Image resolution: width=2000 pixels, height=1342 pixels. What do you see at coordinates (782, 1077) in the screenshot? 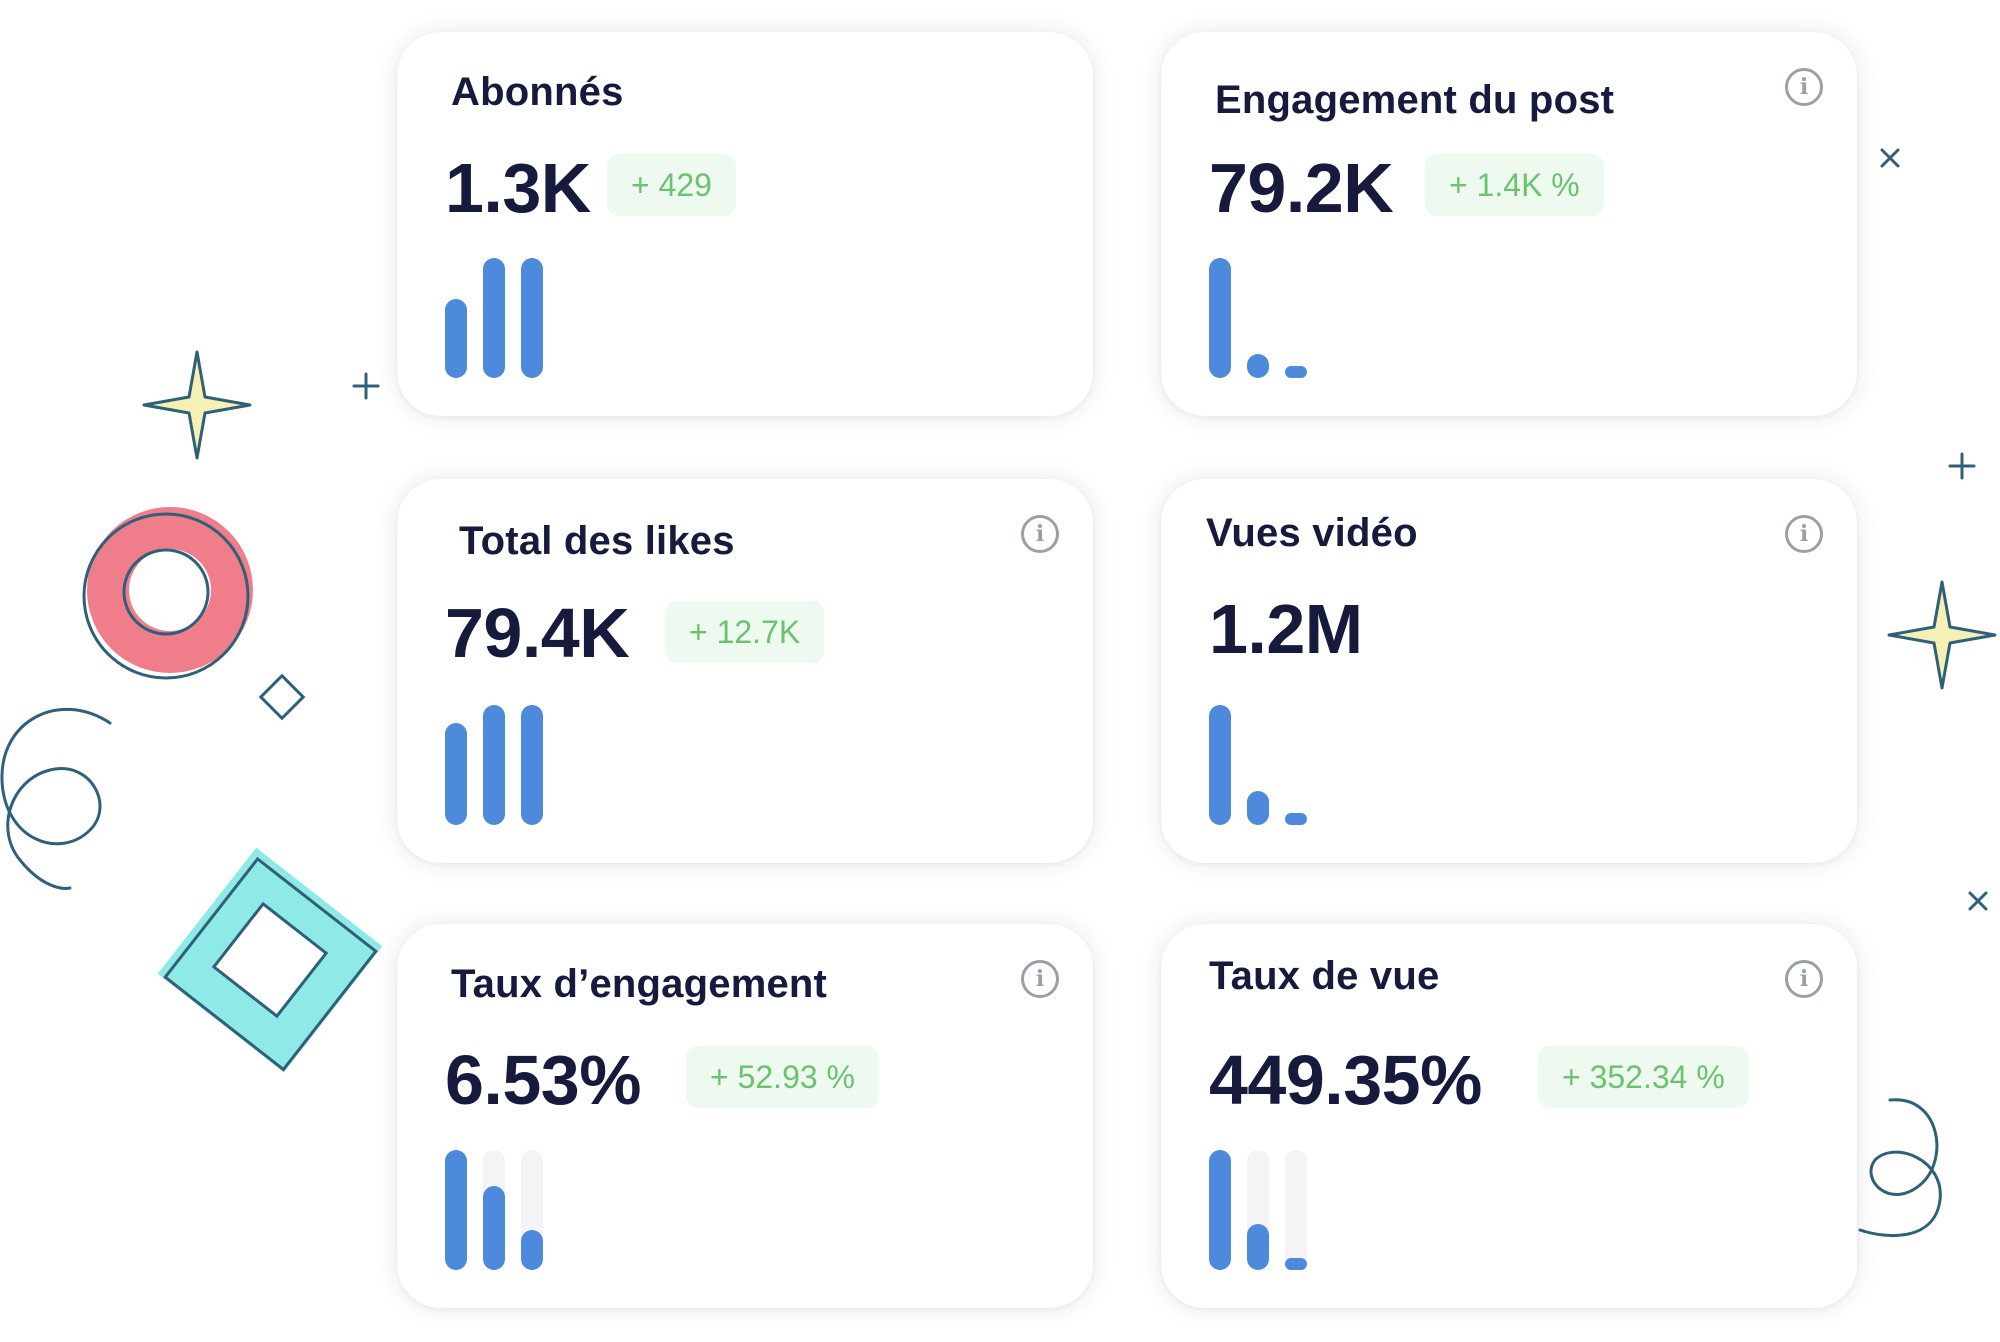
I see `delta-badge: + 52.93 %` at bounding box center [782, 1077].